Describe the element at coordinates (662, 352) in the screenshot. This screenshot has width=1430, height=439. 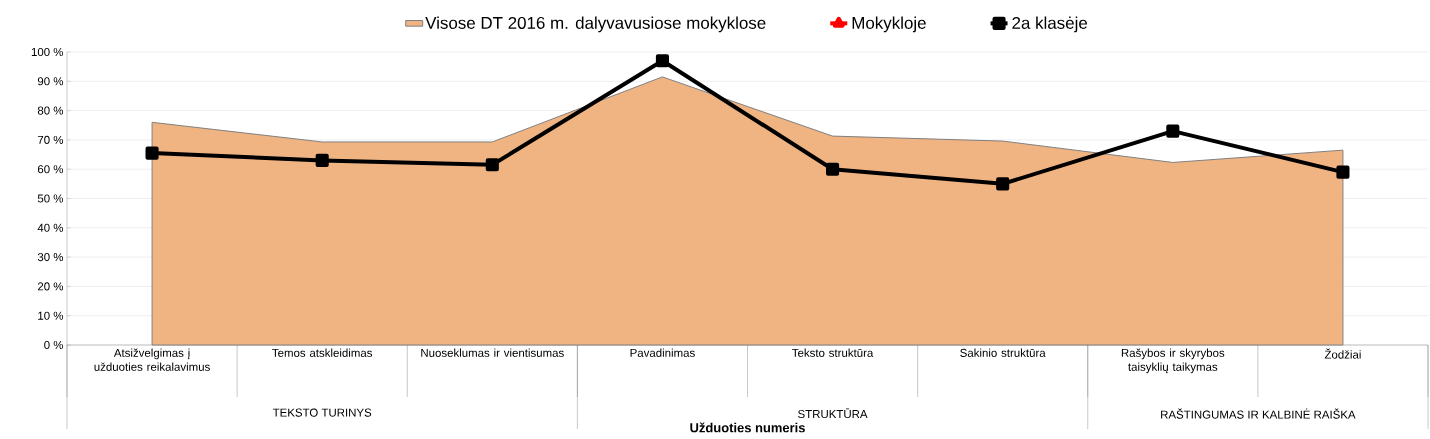
I see `x-tick-label: Pavadinimas` at that location.